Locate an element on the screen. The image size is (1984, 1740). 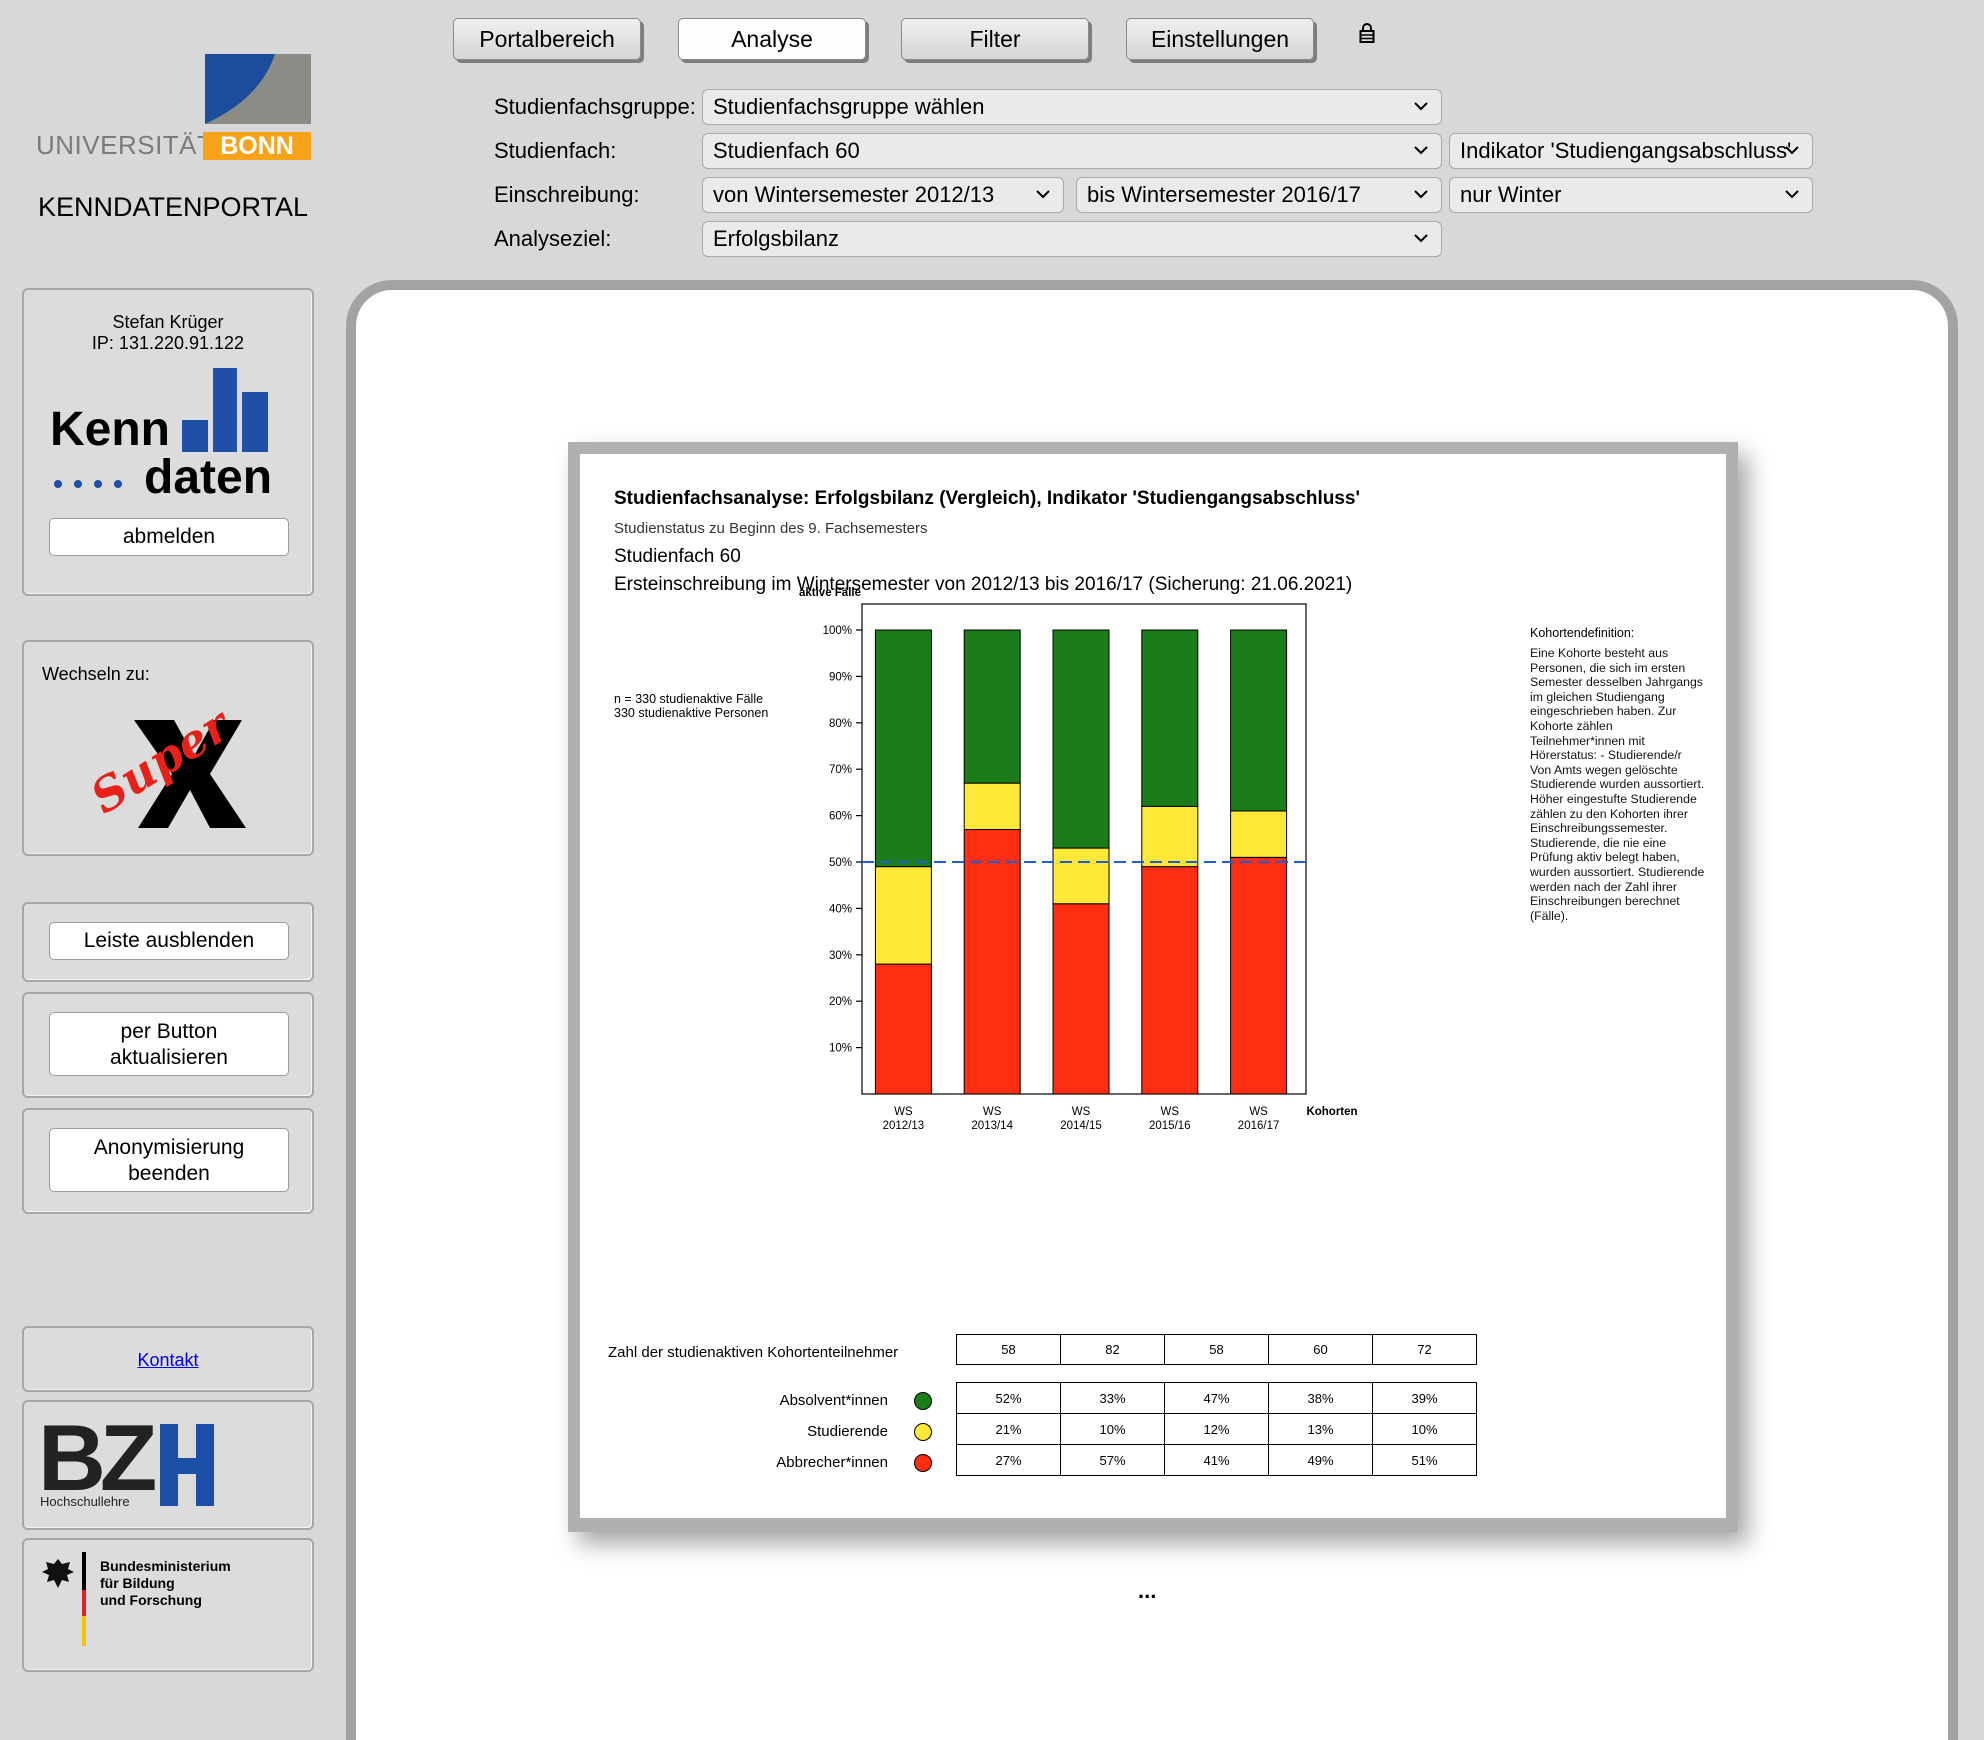
tab-einstellungen: Einstellungen is located at coordinates (1220, 39).